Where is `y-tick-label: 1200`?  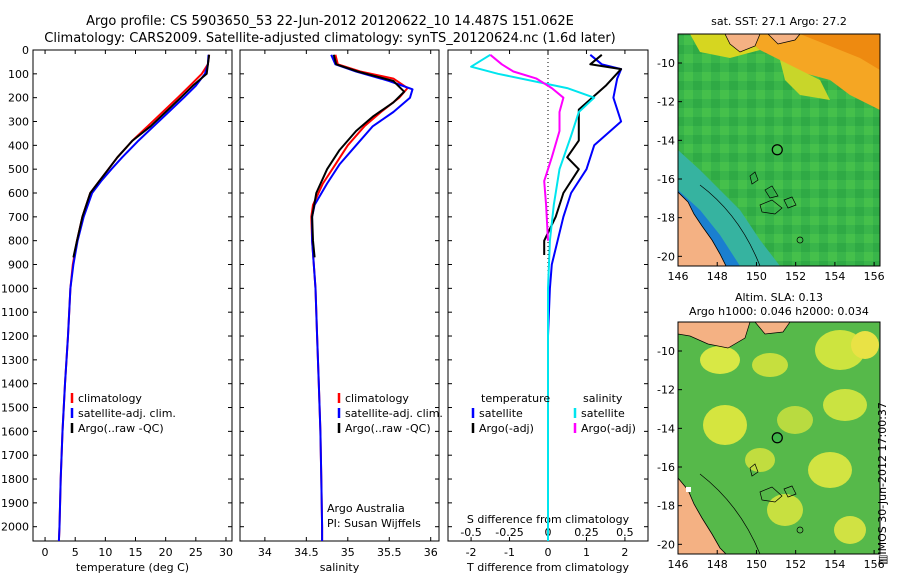
y-tick-label: 1200 is located at coordinates (15, 336).